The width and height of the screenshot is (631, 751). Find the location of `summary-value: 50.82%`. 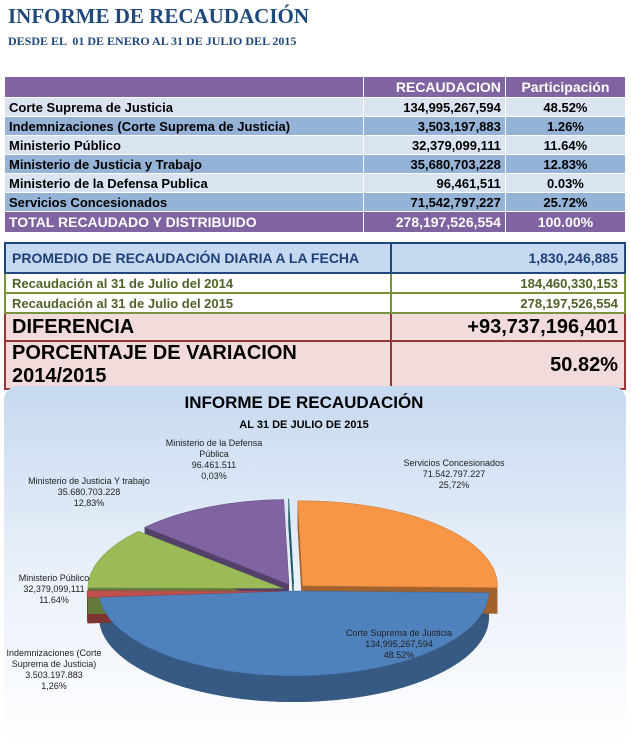

summary-value: 50.82% is located at coordinates (508, 365).